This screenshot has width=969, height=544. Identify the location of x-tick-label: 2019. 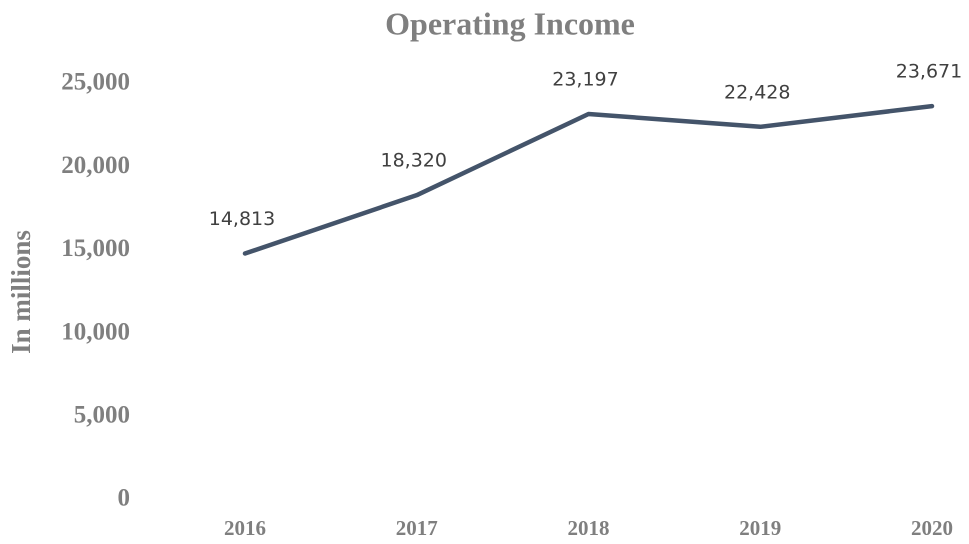
(760, 528).